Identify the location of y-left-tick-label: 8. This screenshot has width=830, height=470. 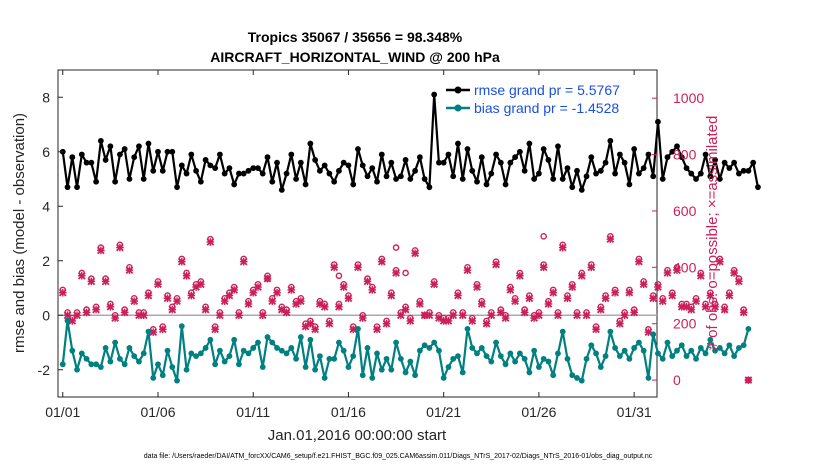
(46, 97).